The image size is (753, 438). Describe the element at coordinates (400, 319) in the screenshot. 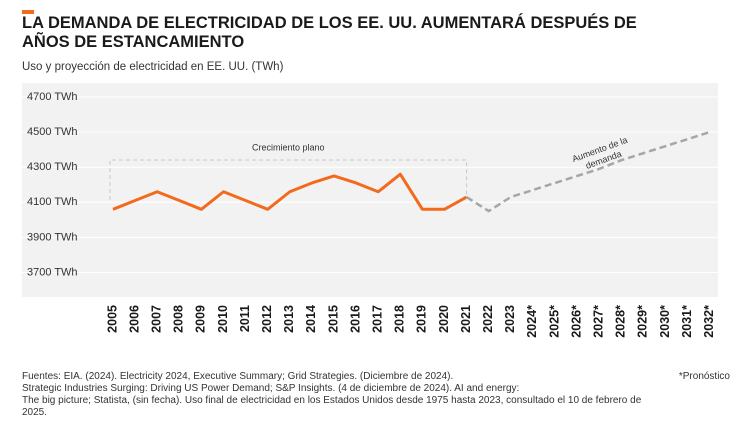

I see `x-tick-label: 2018` at that location.